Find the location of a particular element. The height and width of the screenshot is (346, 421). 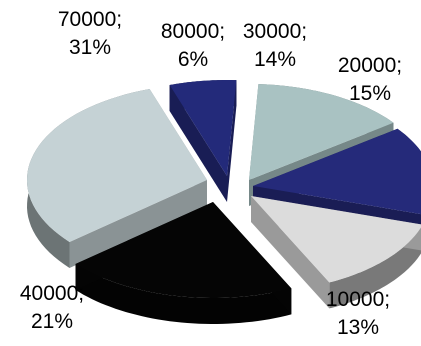

data-label-40000-value: 40000; is located at coordinates (52, 293).